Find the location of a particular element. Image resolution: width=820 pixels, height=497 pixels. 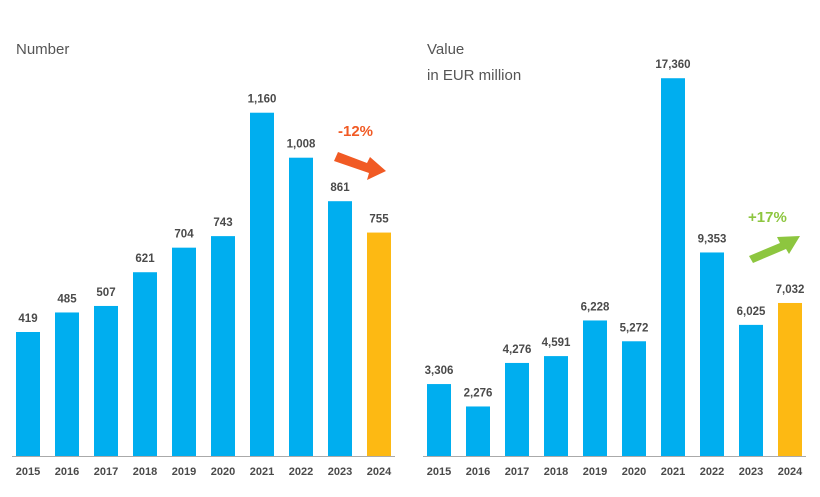

arrow-up-shape is located at coordinates (774, 249).